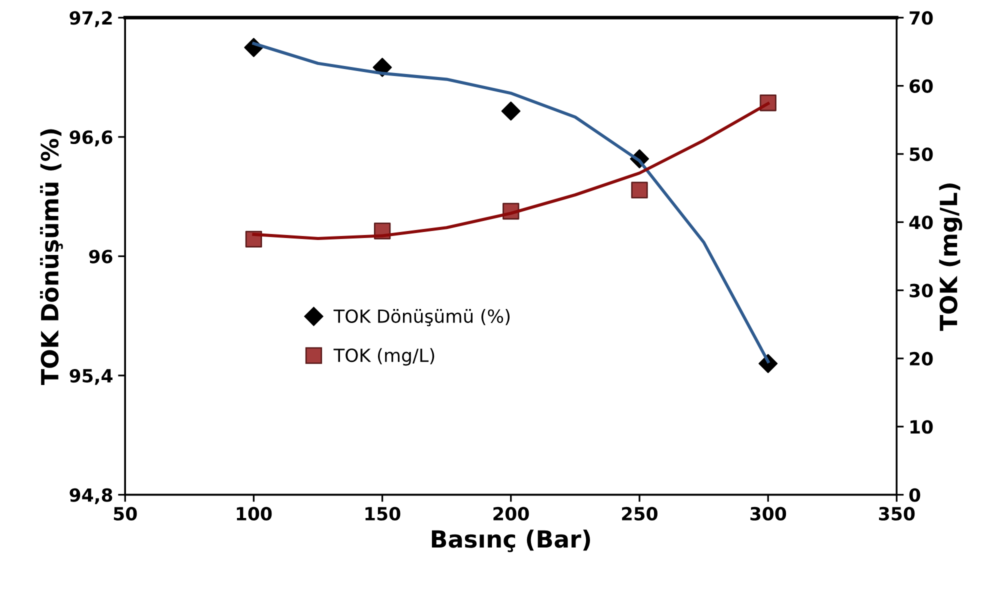 The image size is (993, 589). I want to click on y2-tick-label: 10, so click(921, 427).